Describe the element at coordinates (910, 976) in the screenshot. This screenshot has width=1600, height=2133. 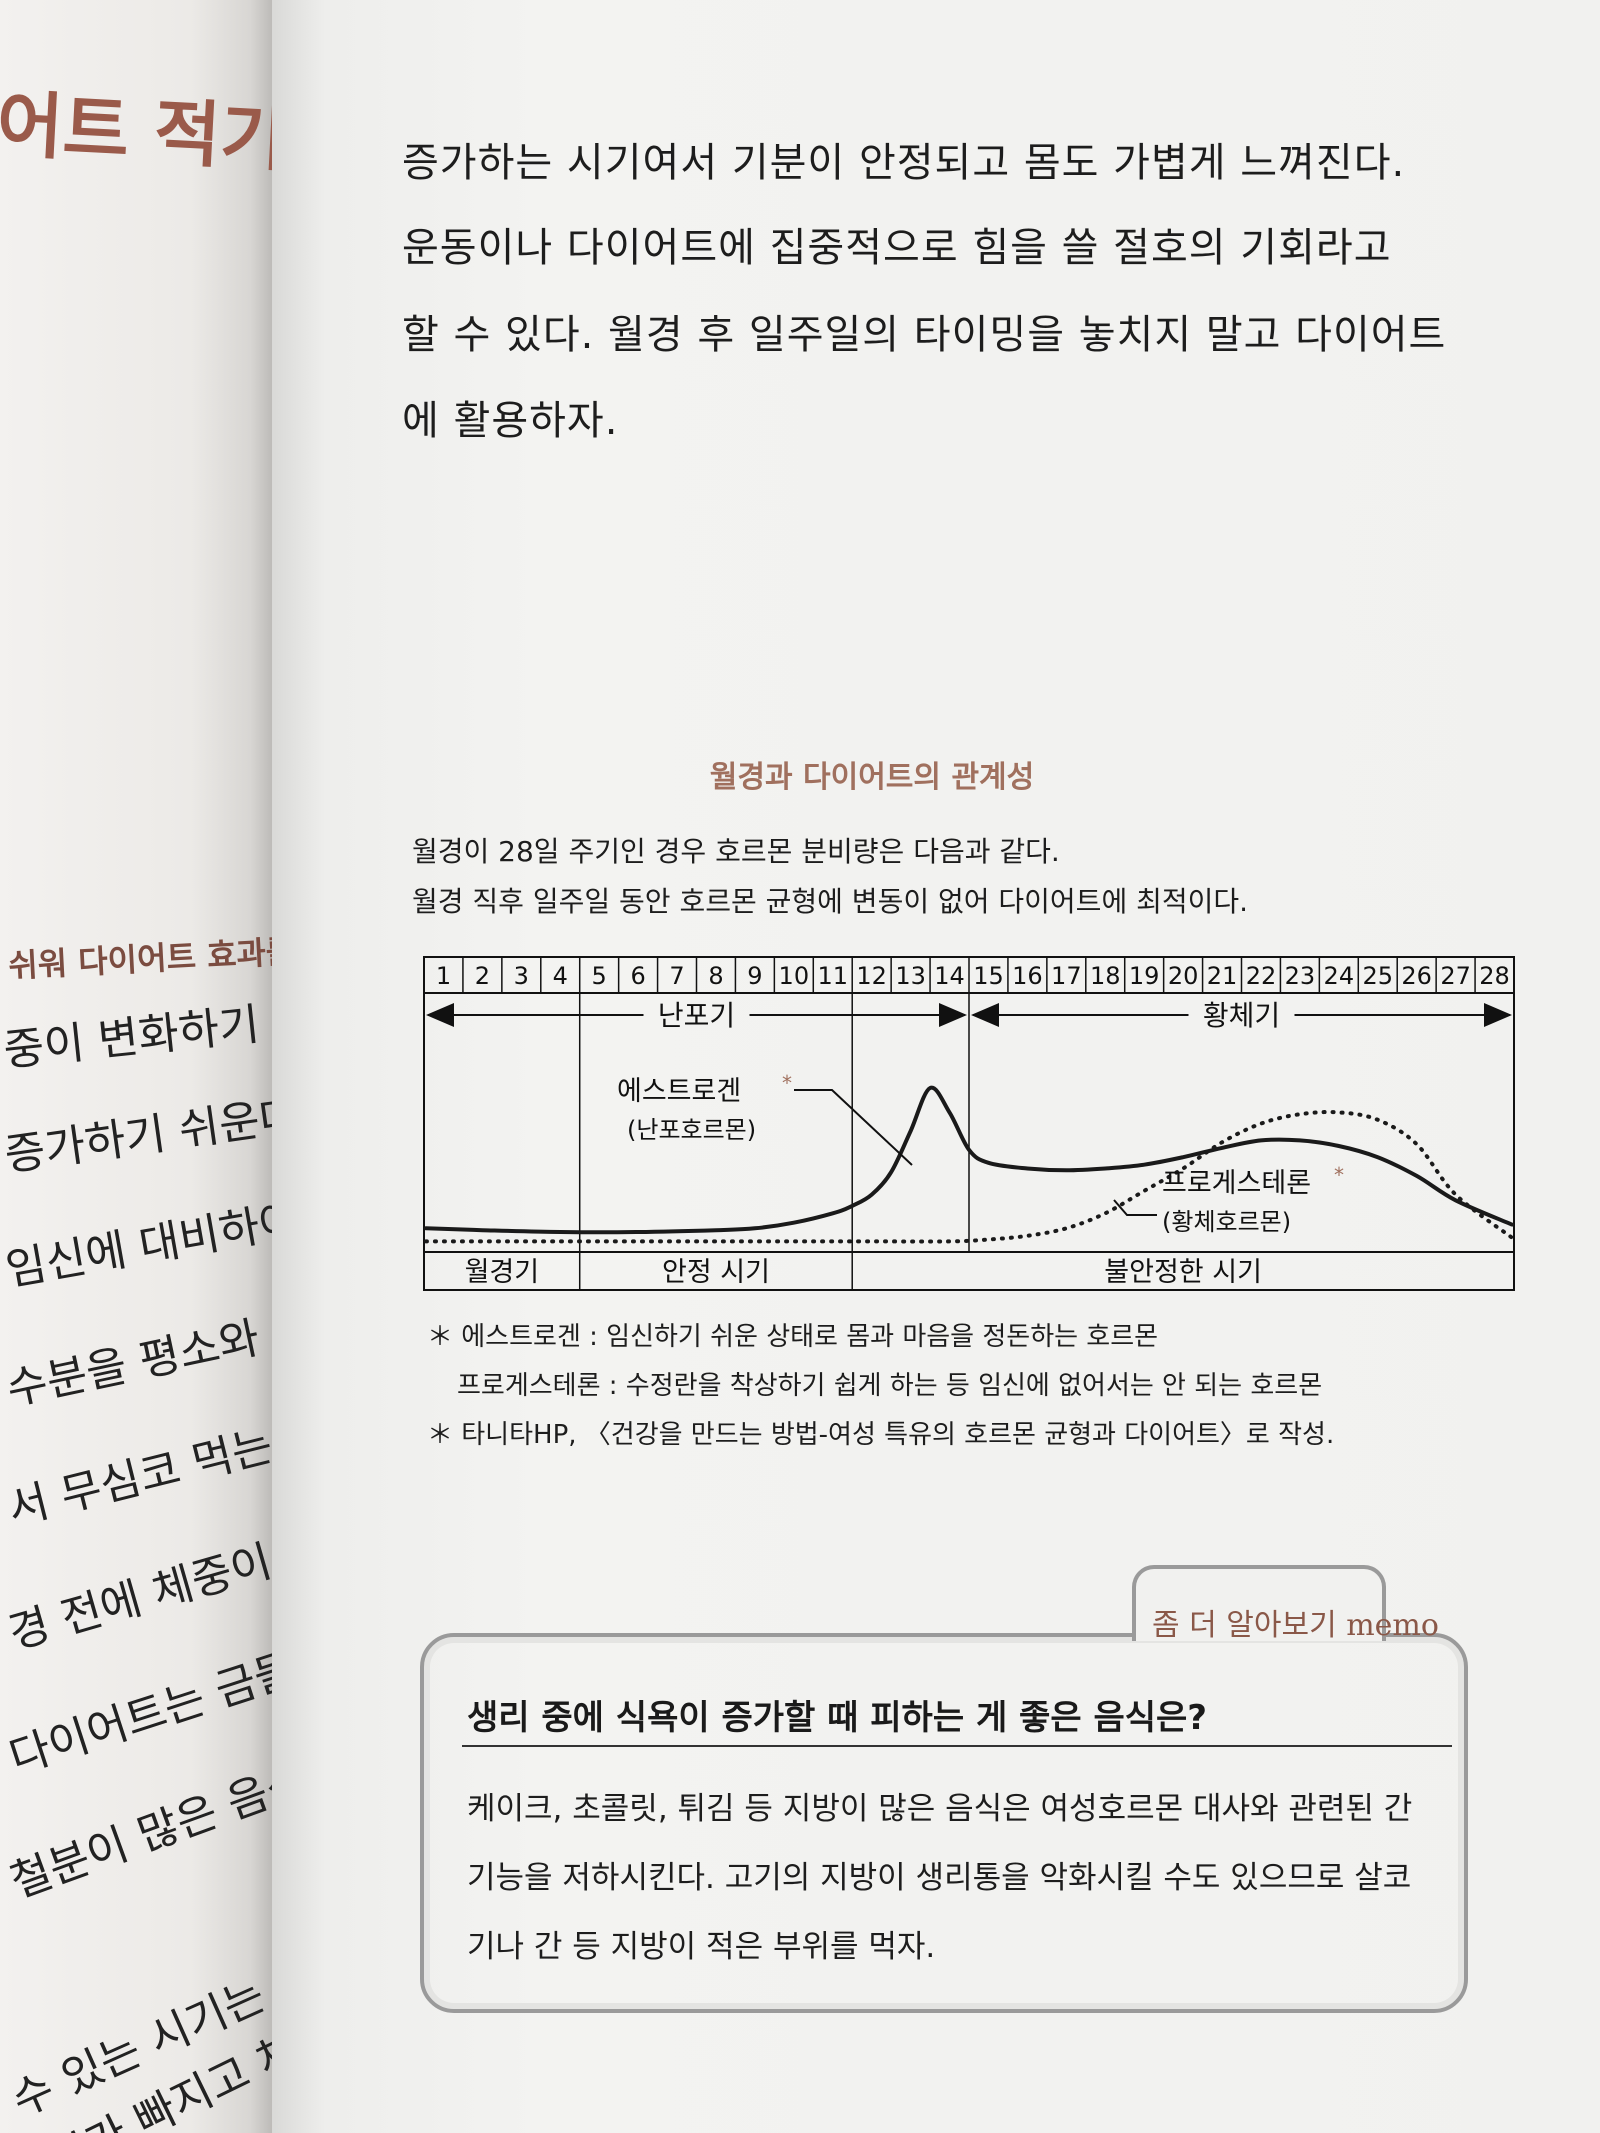
I see `chart-day-label: 13` at that location.